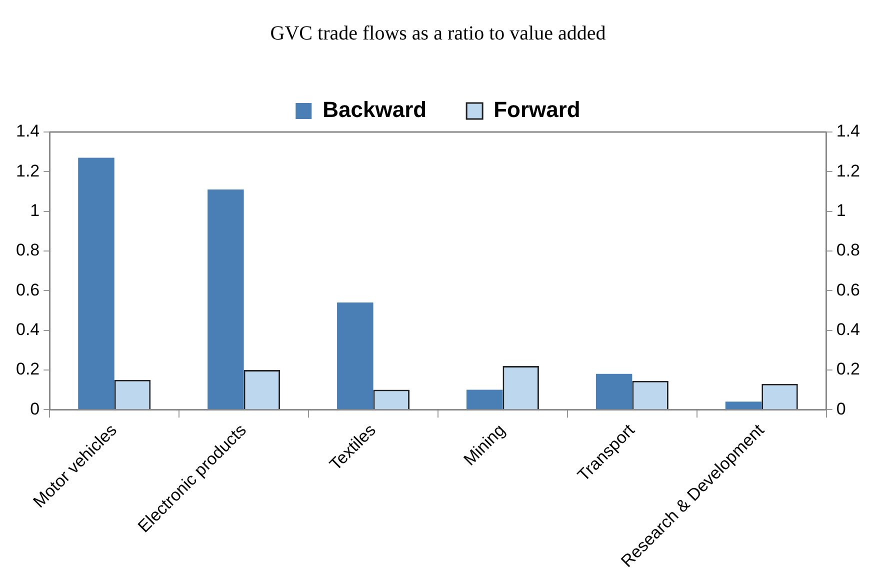  Describe the element at coordinates (28, 369) in the screenshot. I see `y-tick-label: 0.2` at that location.